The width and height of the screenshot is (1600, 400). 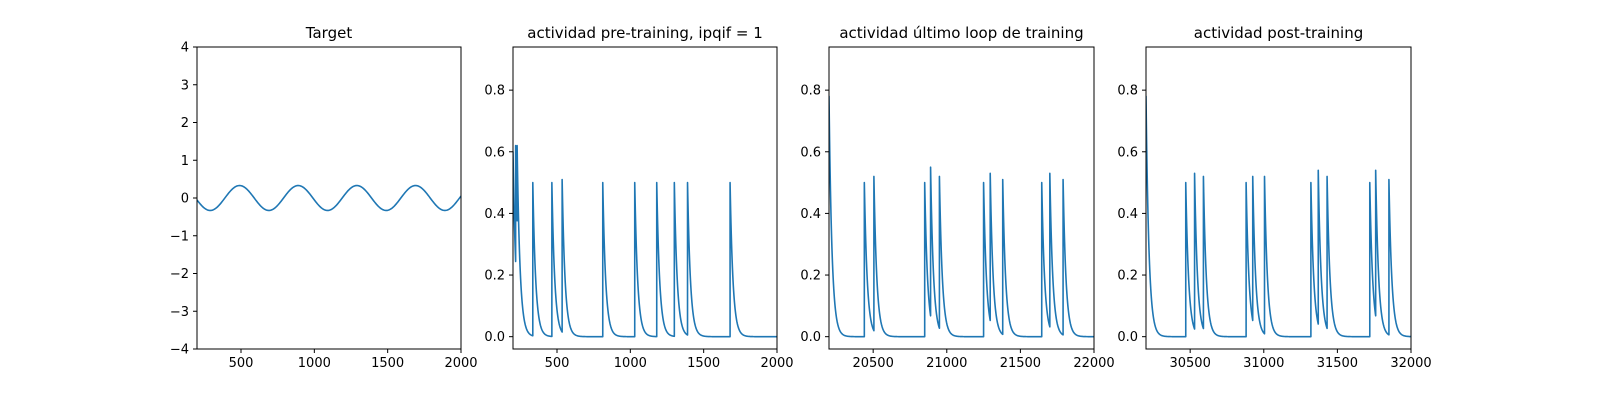 What do you see at coordinates (1189, 363) in the screenshot?
I see `x-tick-label: 30500` at bounding box center [1189, 363].